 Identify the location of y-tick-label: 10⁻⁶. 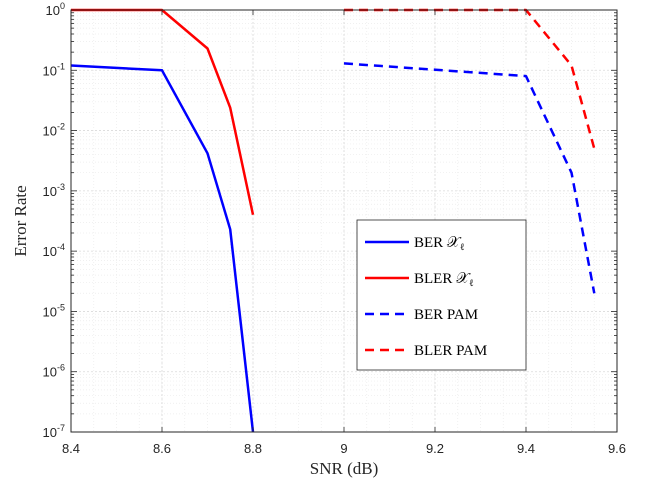
(54, 371).